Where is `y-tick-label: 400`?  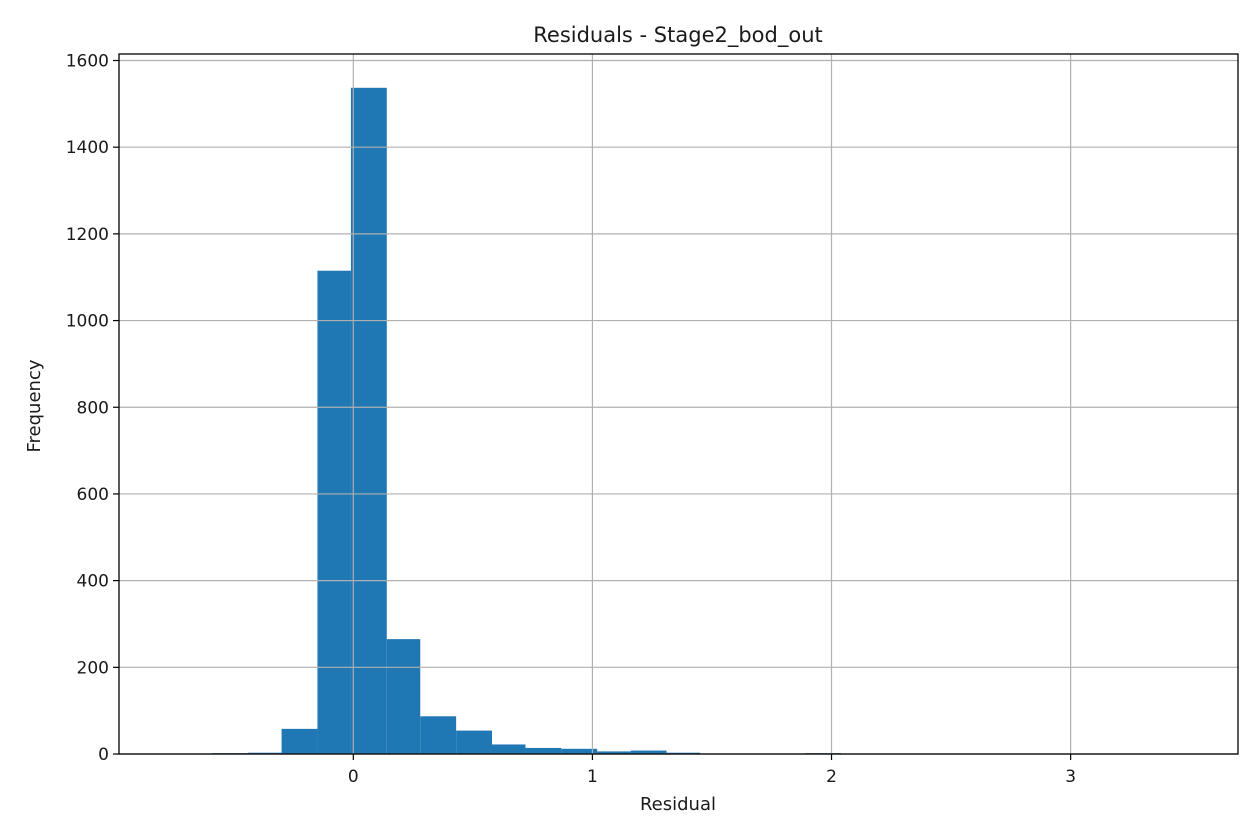 y-tick-label: 400 is located at coordinates (93, 582).